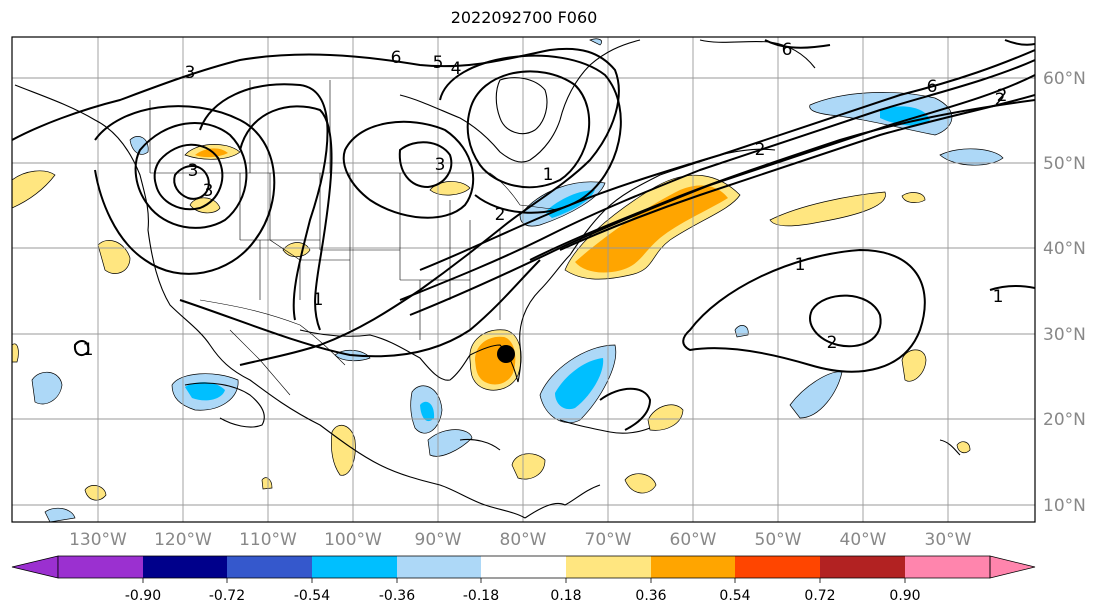  What do you see at coordinates (1064, 164) in the screenshot?
I see `lat-label: 50°N` at bounding box center [1064, 164].